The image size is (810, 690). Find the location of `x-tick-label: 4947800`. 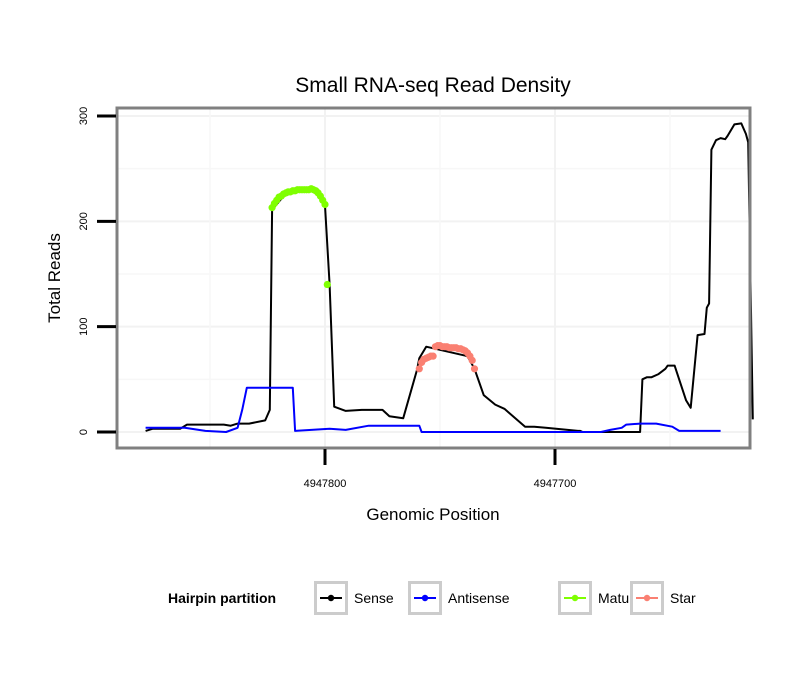

x-tick-label: 4947800 is located at coordinates (325, 484).